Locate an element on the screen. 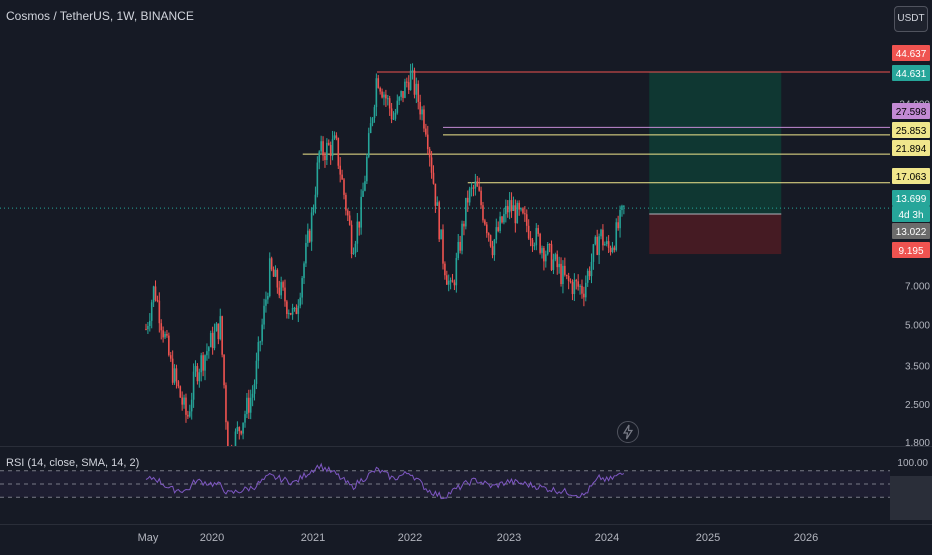 The height and width of the screenshot is (555, 932). time-tick-label: 2022 is located at coordinates (410, 538).